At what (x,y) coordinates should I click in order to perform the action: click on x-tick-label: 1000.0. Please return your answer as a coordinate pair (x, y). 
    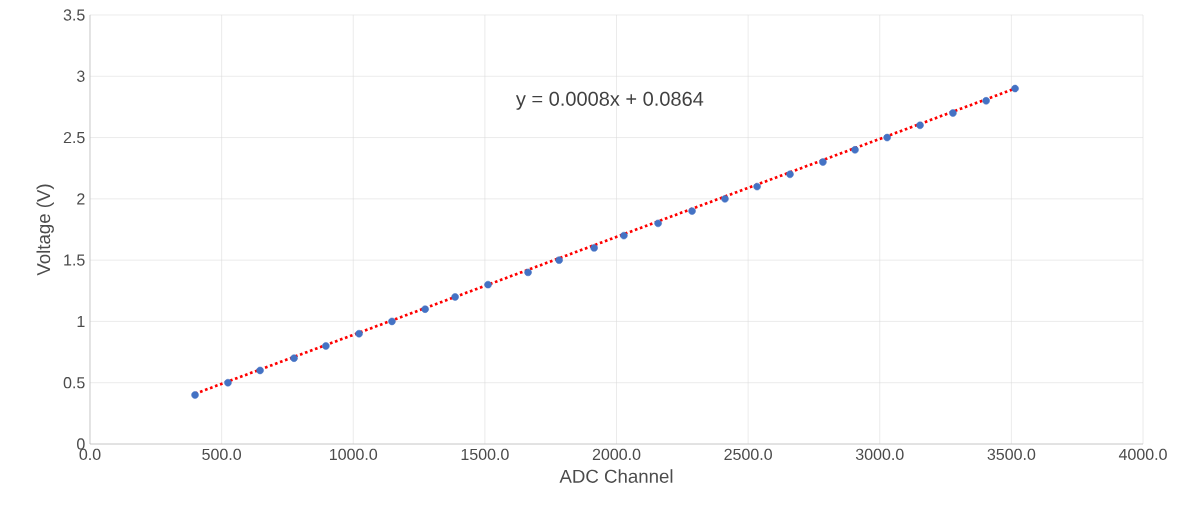
    Looking at the image, I should click on (354, 454).